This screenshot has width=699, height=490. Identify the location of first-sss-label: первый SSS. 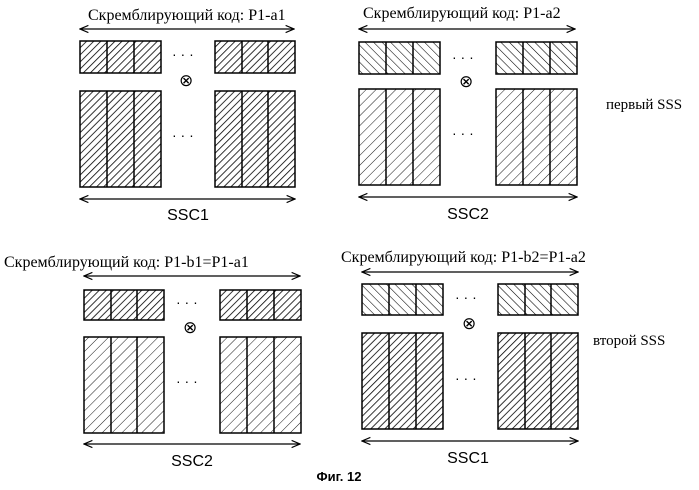
(644, 105).